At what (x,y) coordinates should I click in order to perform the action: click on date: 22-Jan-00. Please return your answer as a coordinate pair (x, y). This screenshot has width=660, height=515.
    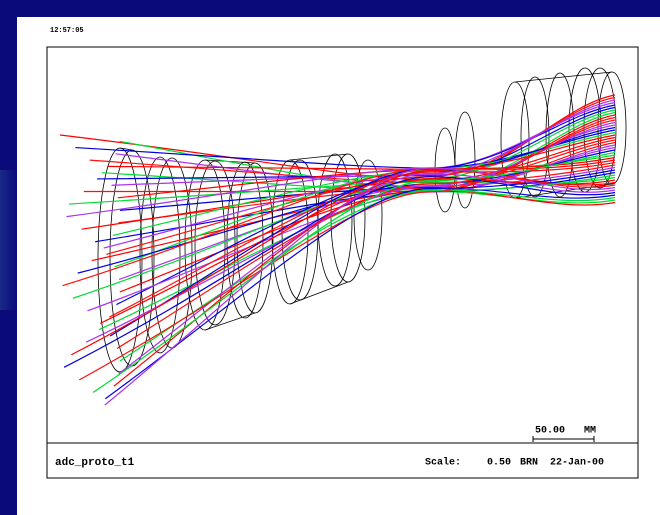
    Looking at the image, I should click on (577, 463).